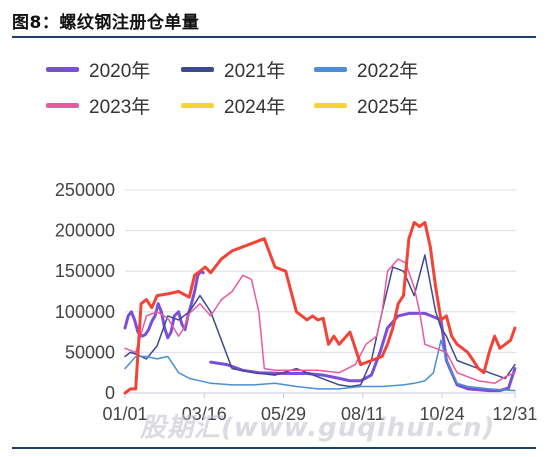  Describe the element at coordinates (283, 414) in the screenshot. I see `x-tick-label: 05/29` at that location.